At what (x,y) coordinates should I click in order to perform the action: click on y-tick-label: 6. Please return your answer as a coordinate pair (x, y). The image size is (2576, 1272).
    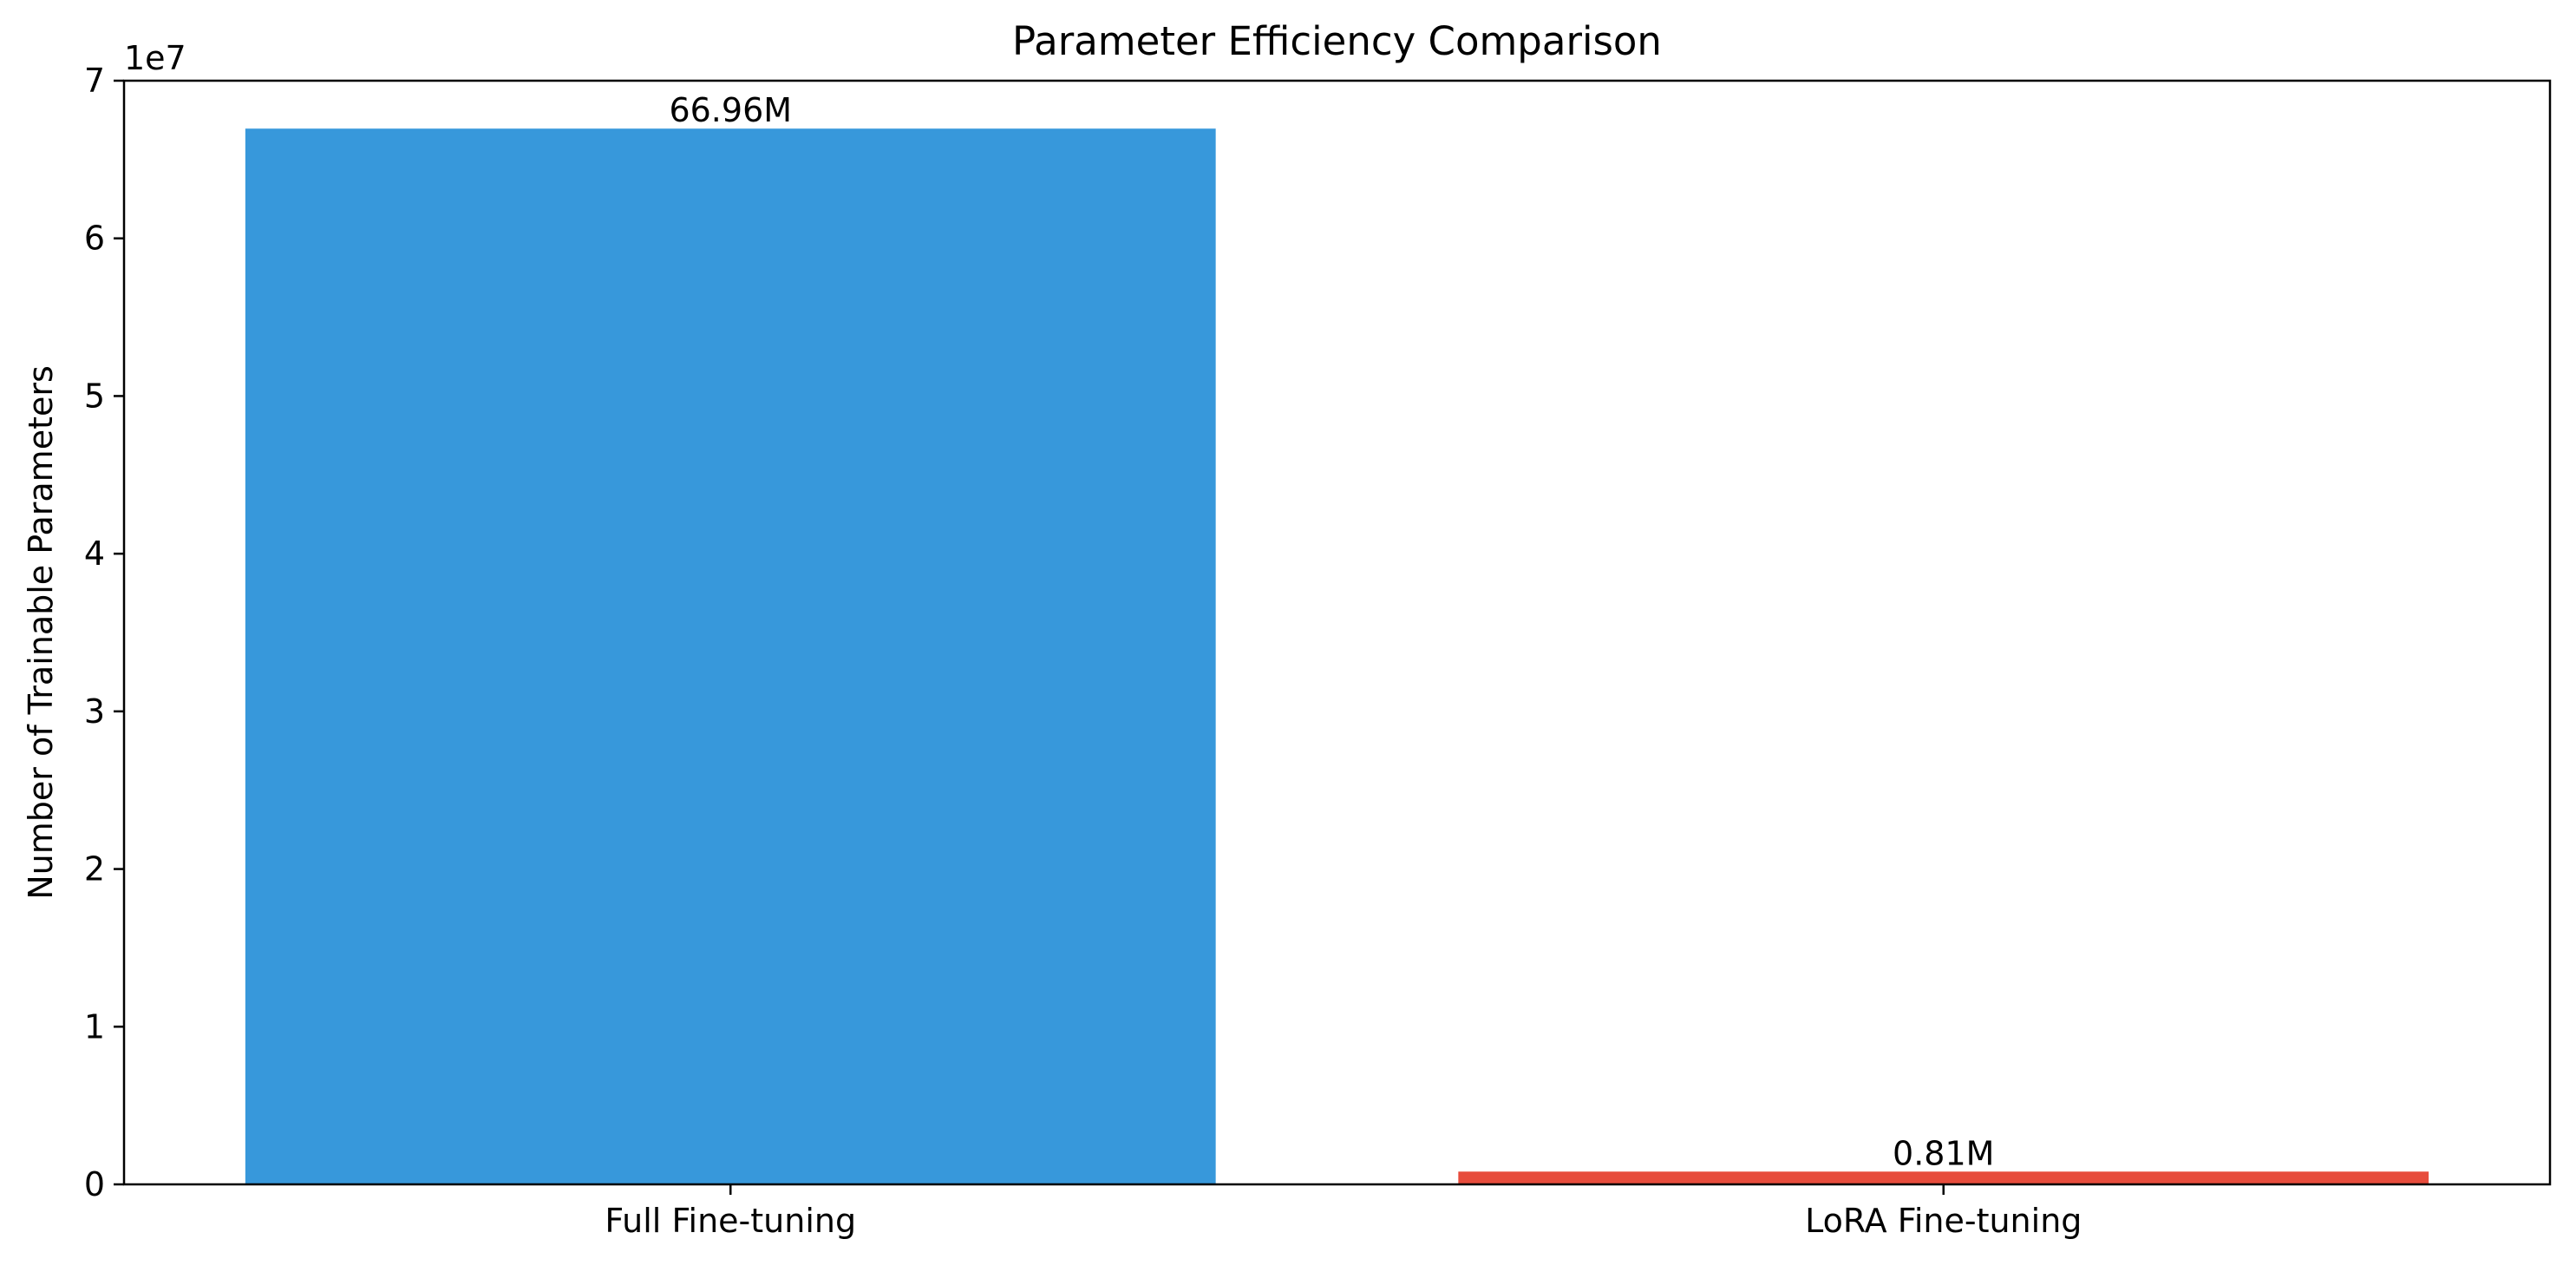
    Looking at the image, I should click on (94, 239).